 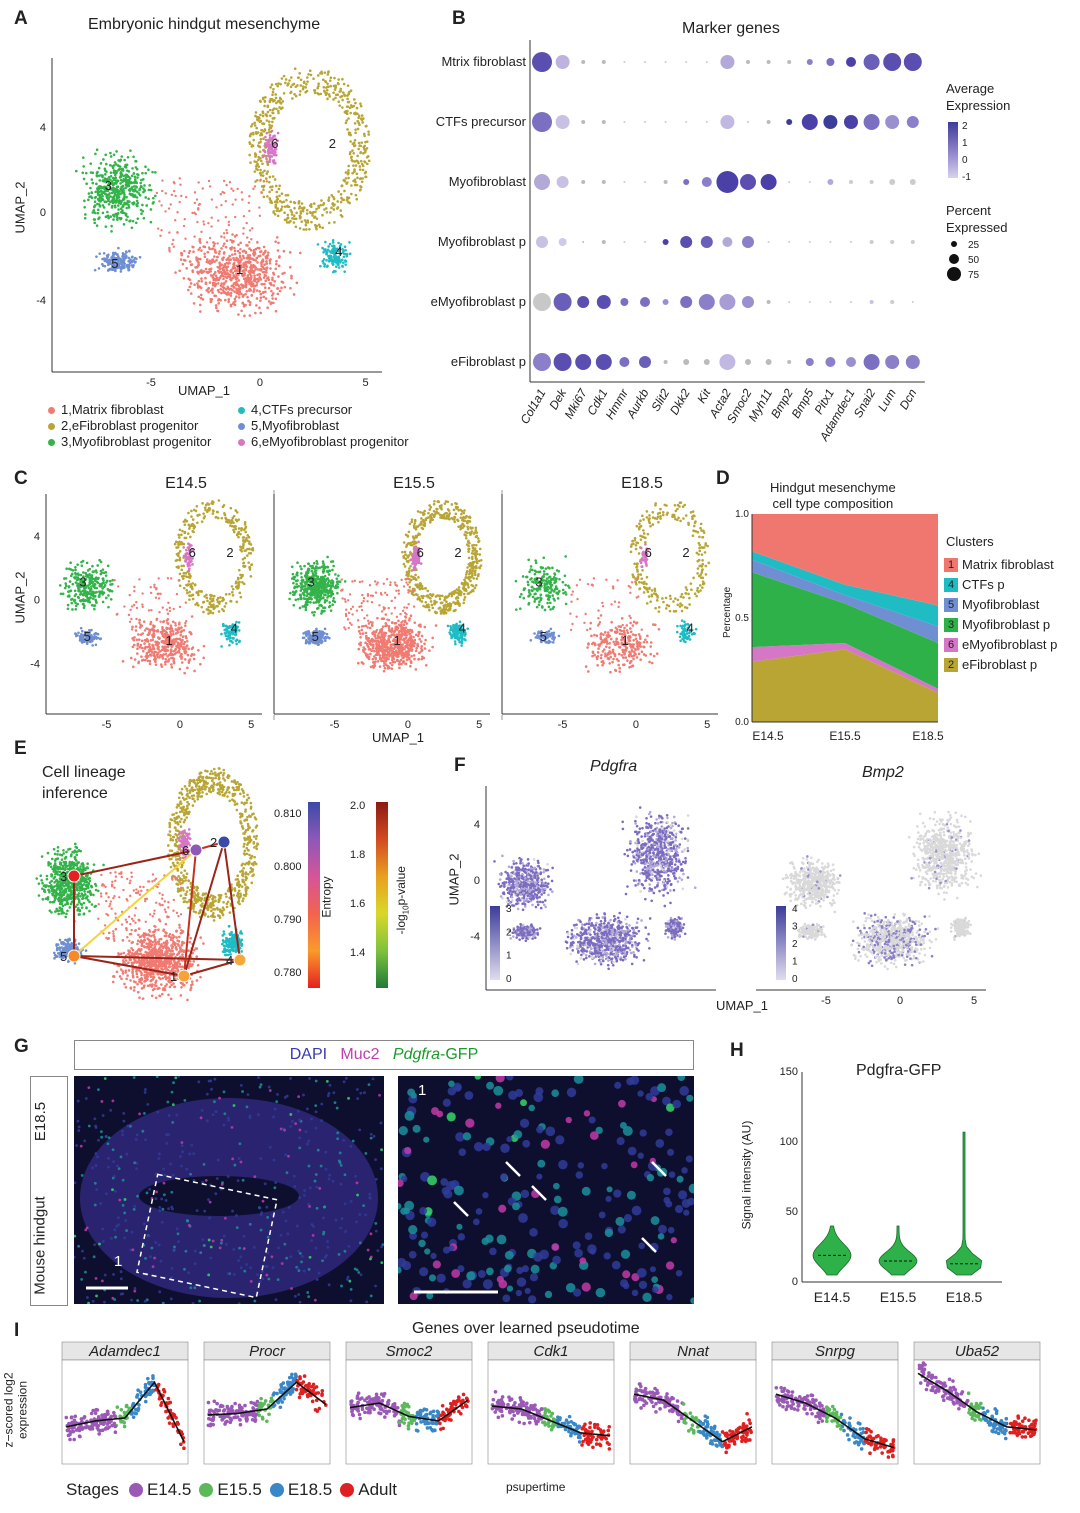 I want to click on x-tick-label: -5, so click(x=107, y=725).